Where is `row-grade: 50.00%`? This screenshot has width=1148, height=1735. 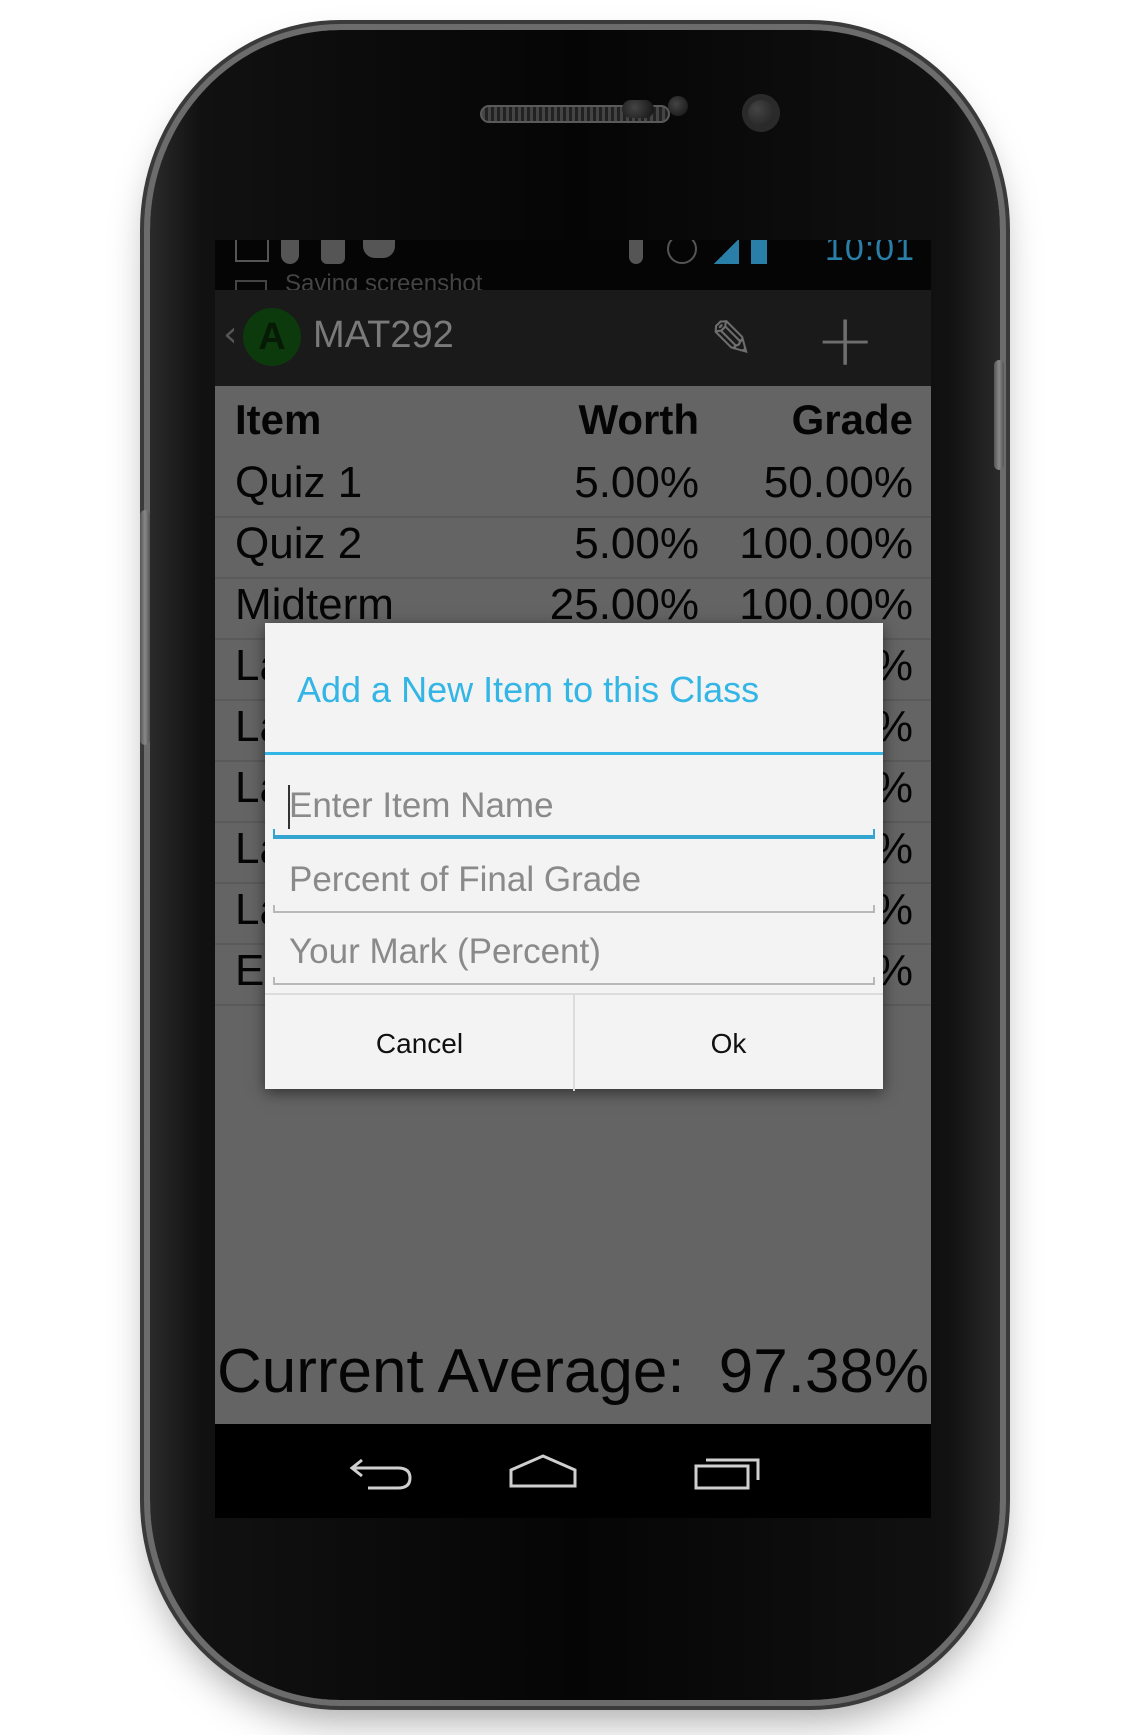
row-grade: 50.00% is located at coordinates (838, 482).